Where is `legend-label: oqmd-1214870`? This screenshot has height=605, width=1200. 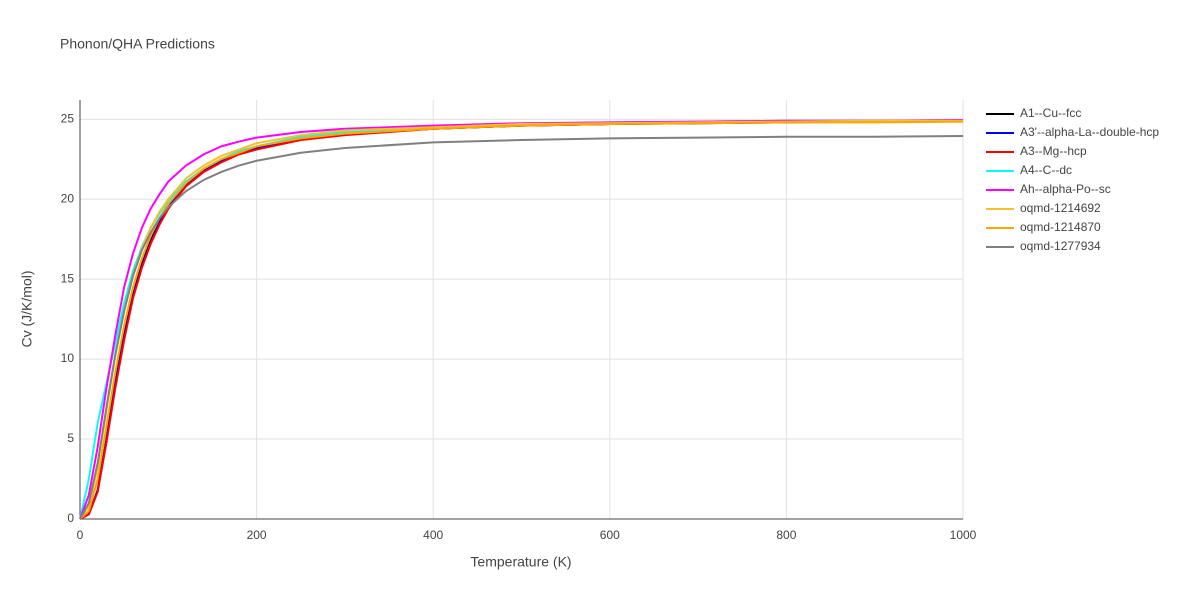
legend-label: oqmd-1214870 is located at coordinates (1060, 227).